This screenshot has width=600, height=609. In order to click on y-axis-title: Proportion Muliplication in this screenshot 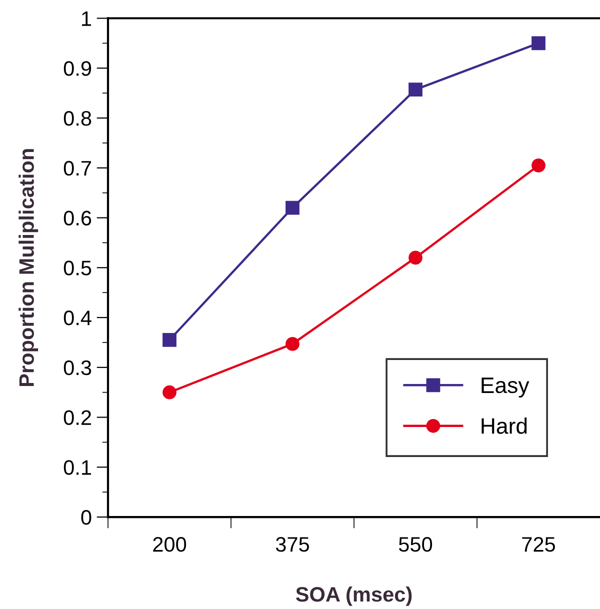, I will do `click(28, 267)`.